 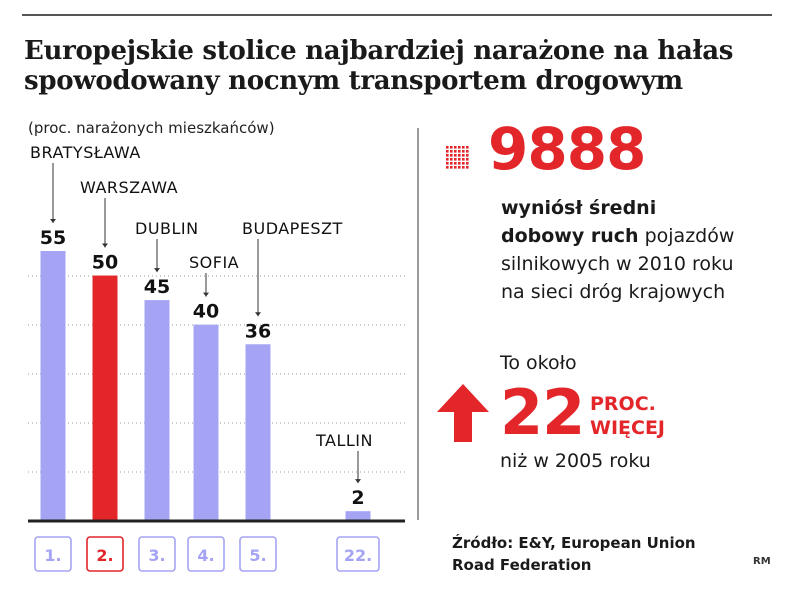 I want to click on category-label-1: BRATYSŁAWA, so click(x=85, y=152).